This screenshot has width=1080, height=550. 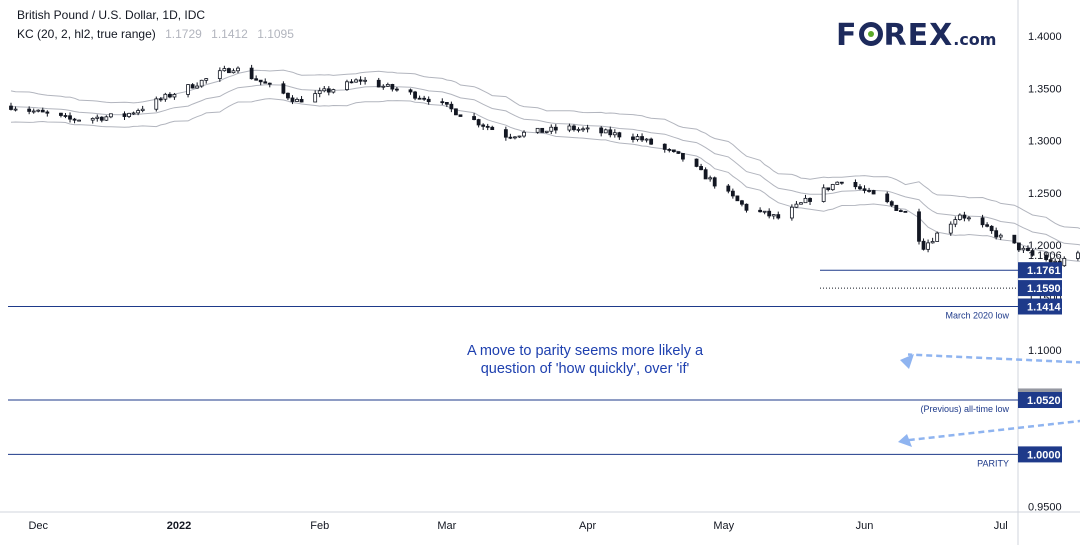 What do you see at coordinates (1044, 289) in the screenshot?
I see `level-label: 1.1590` at bounding box center [1044, 289].